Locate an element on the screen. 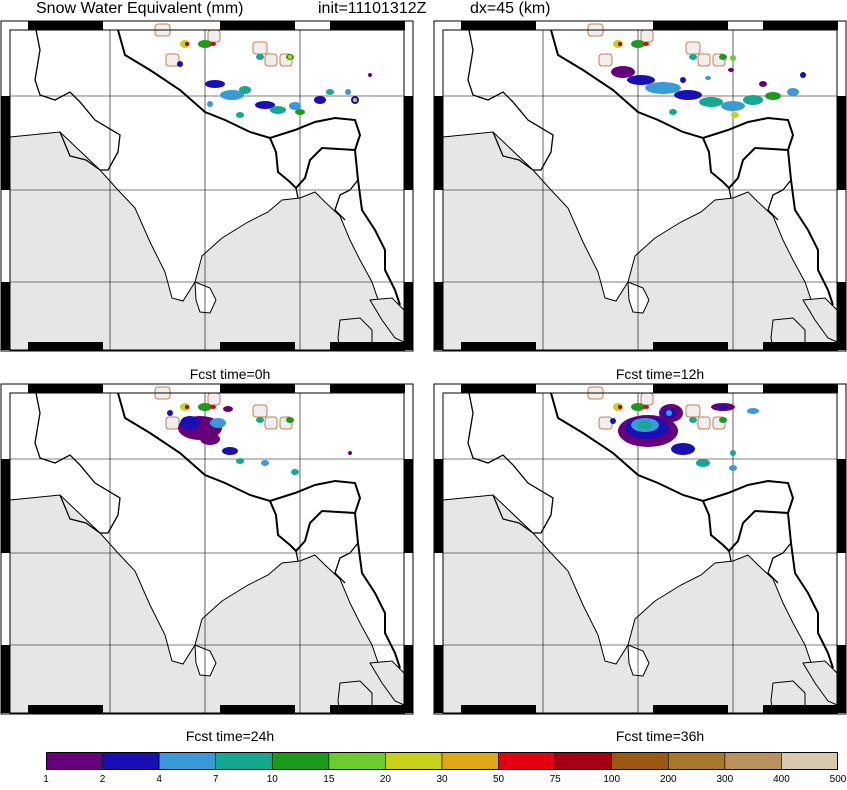  colorbar-level-label: 4 is located at coordinates (159, 779).